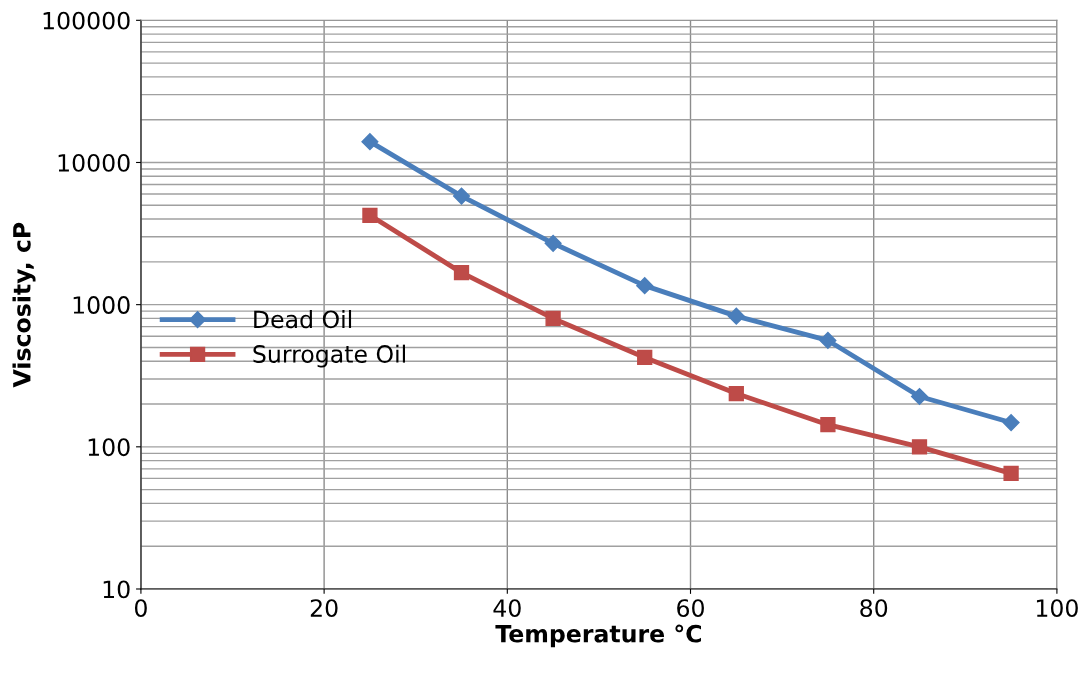 Image resolution: width=1084 pixels, height=677 pixels. What do you see at coordinates (109, 447) in the screenshot?
I see `y-tick-label: 100` at bounding box center [109, 447].